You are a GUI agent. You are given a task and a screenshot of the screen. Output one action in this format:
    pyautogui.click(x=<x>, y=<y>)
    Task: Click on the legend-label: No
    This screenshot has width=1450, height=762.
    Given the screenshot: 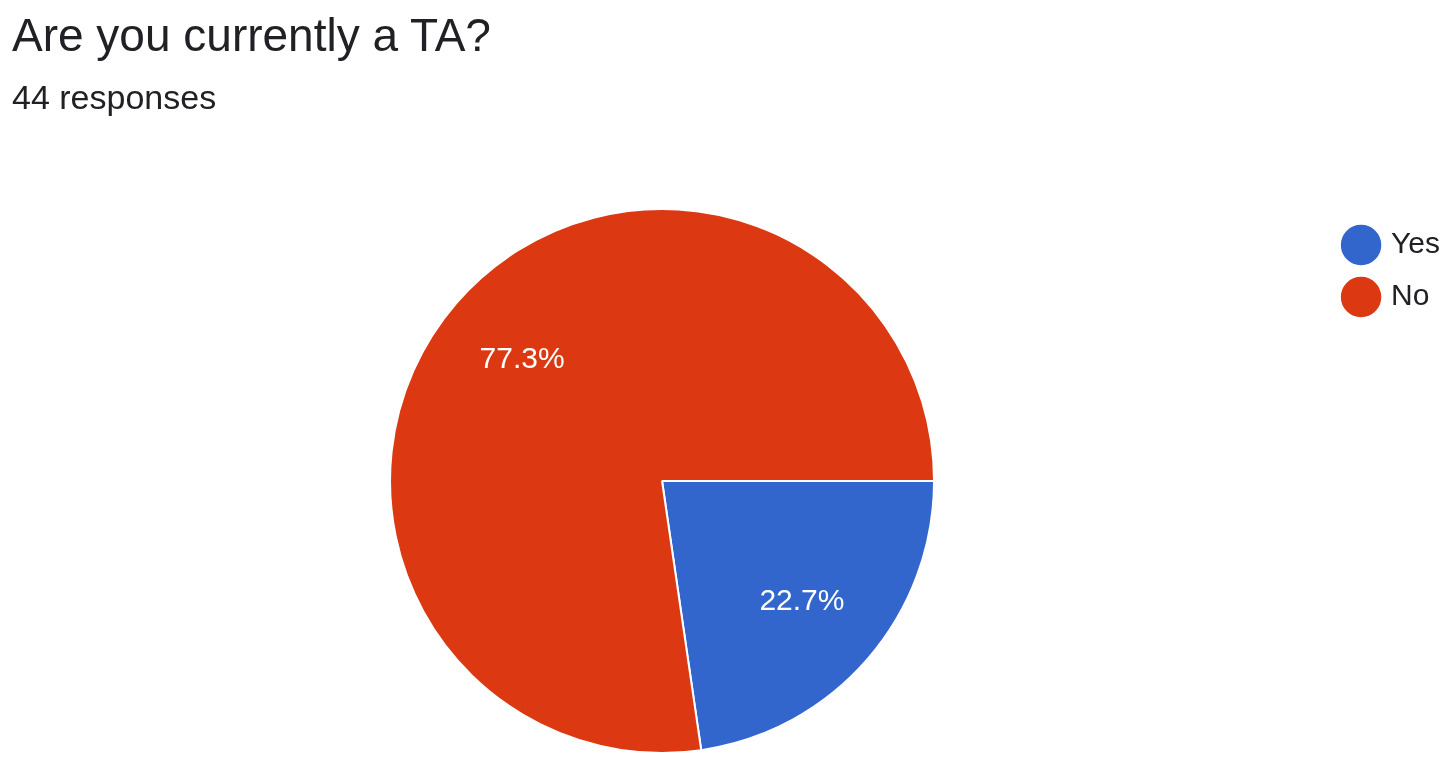 What is the action you would take?
    pyautogui.click(x=1410, y=295)
    